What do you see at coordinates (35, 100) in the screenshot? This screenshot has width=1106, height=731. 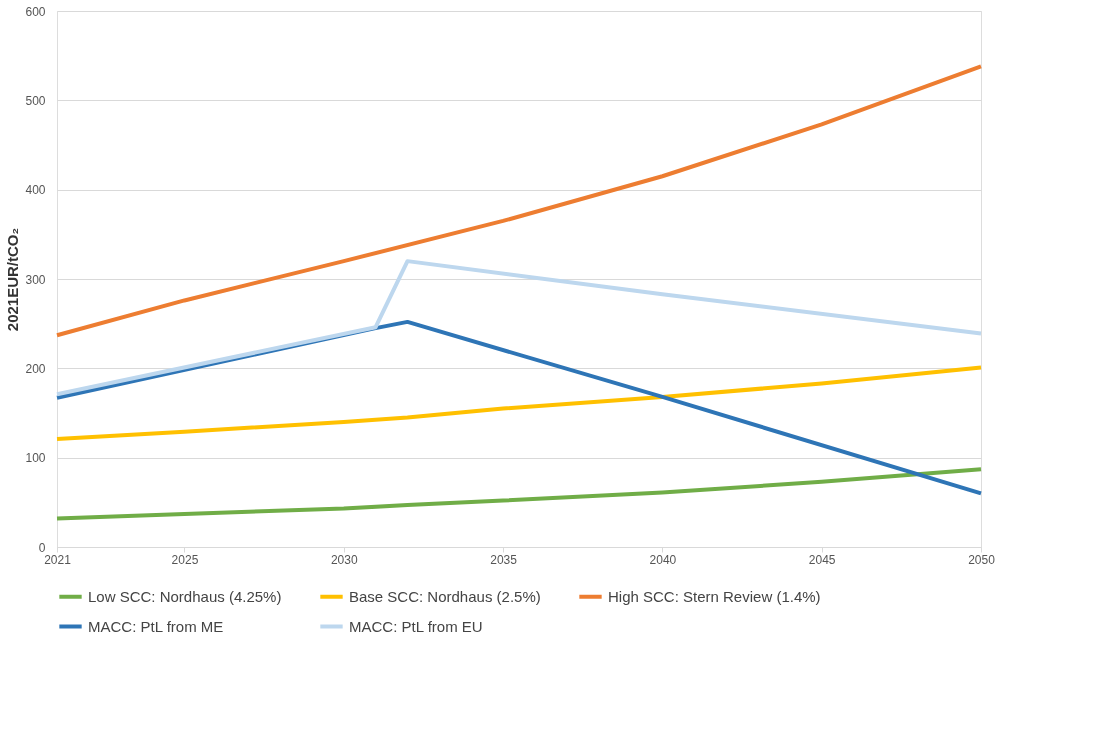 I see `y-tick-label: 500` at bounding box center [35, 100].